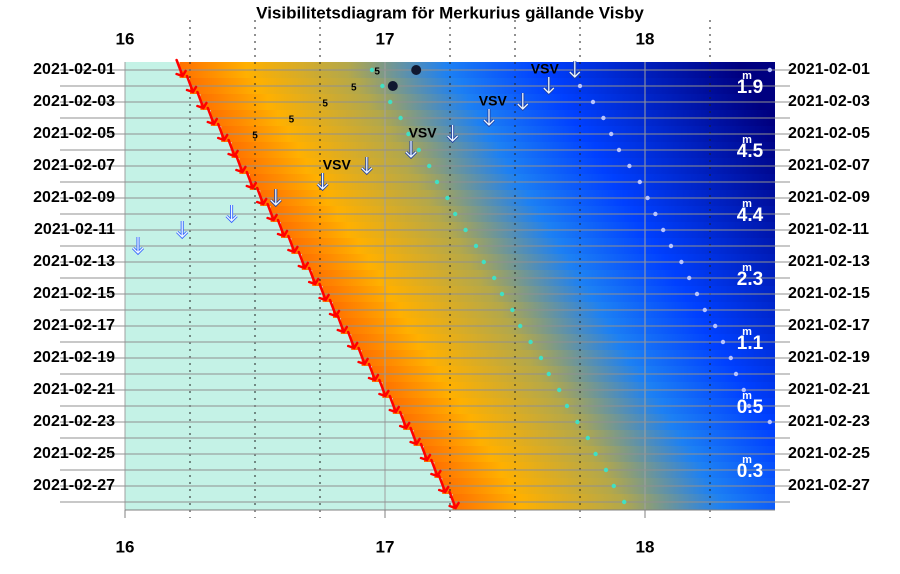 The image size is (900, 574). What do you see at coordinates (829, 261) in the screenshot?
I see `date-label-right: 2021-02-13` at bounding box center [829, 261].